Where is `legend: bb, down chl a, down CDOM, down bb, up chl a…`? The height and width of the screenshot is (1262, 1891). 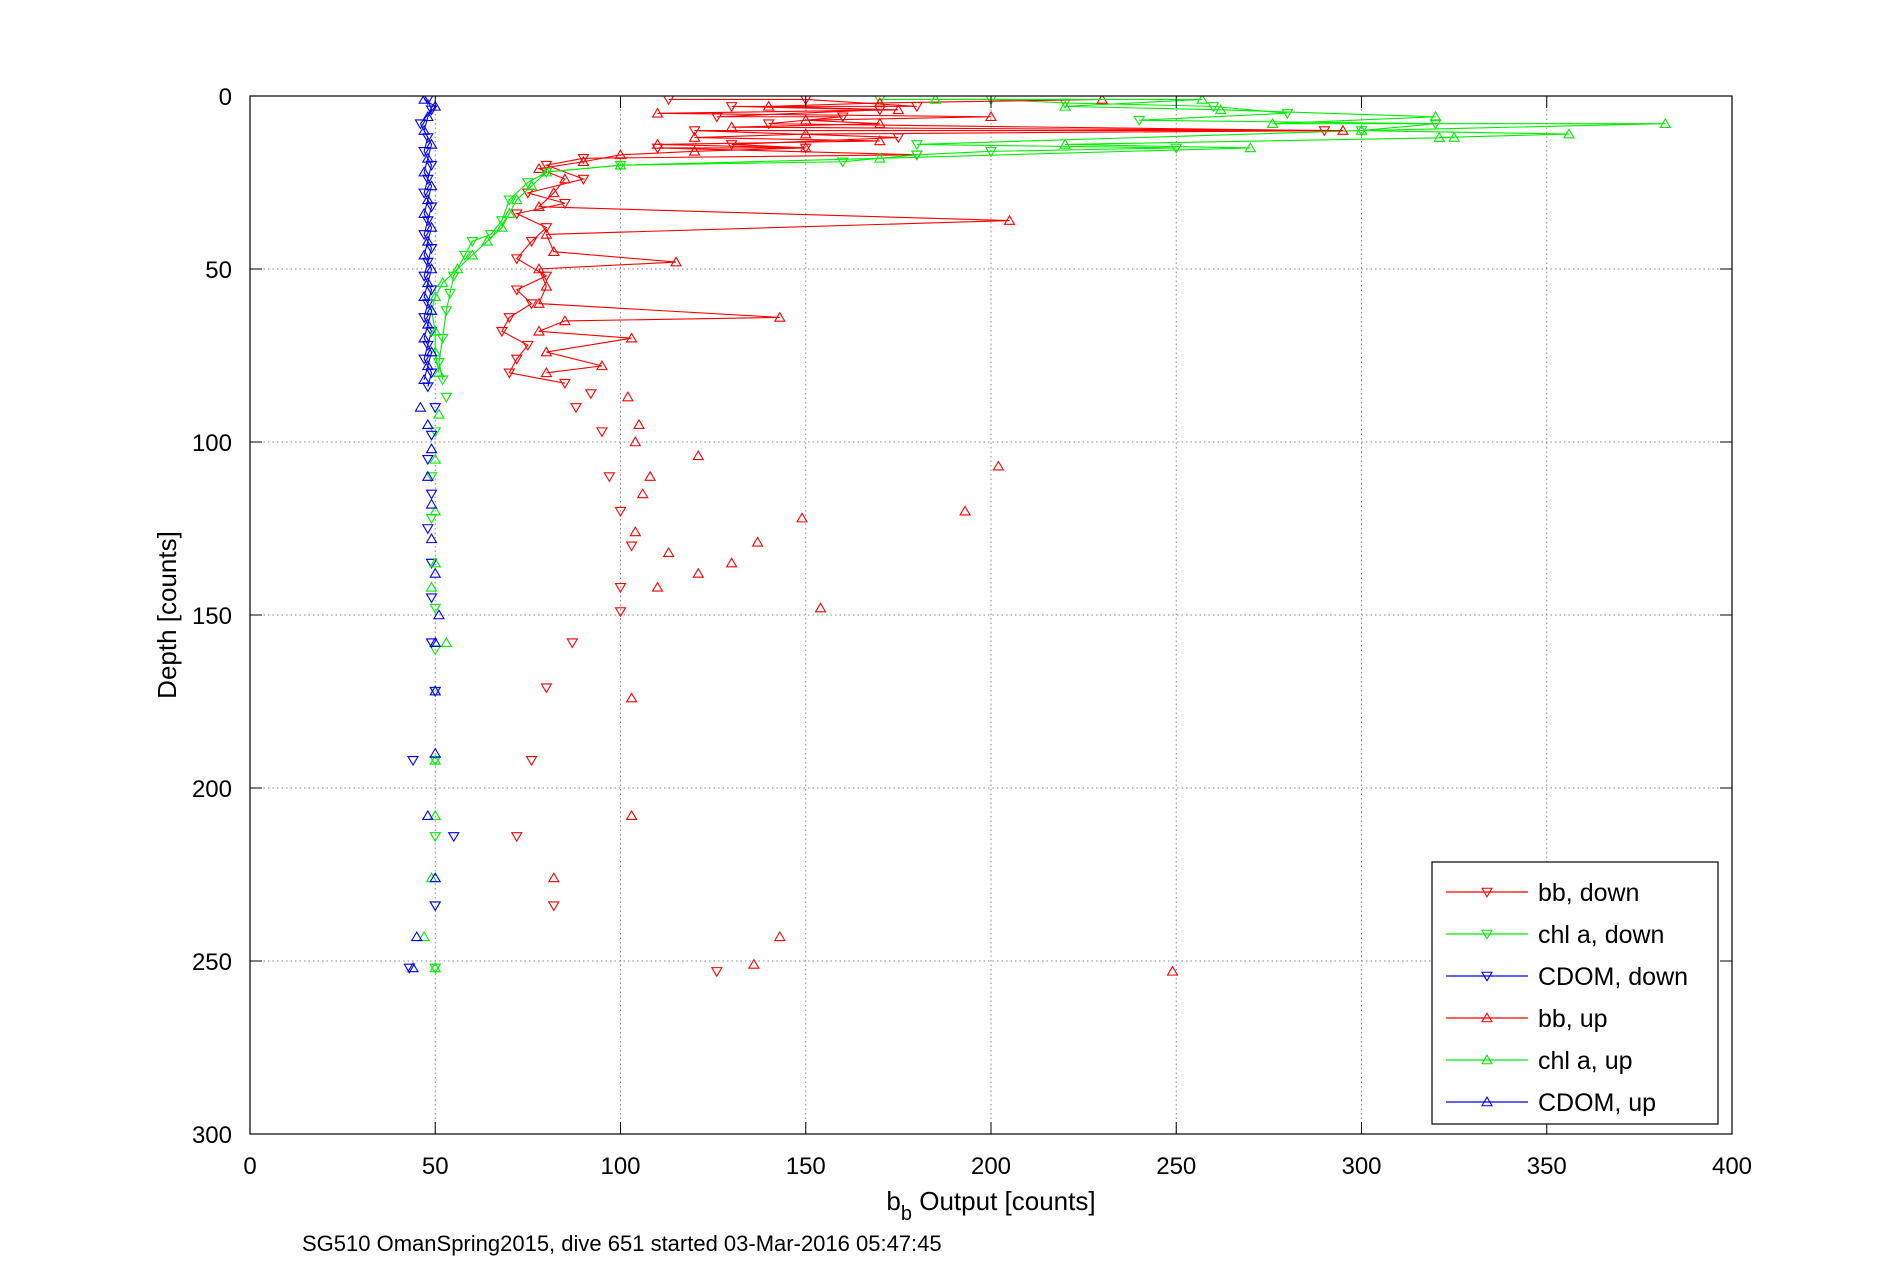 legend: bb, down chl a, down CDOM, down bb, up chl a… is located at coordinates (1575, 993).